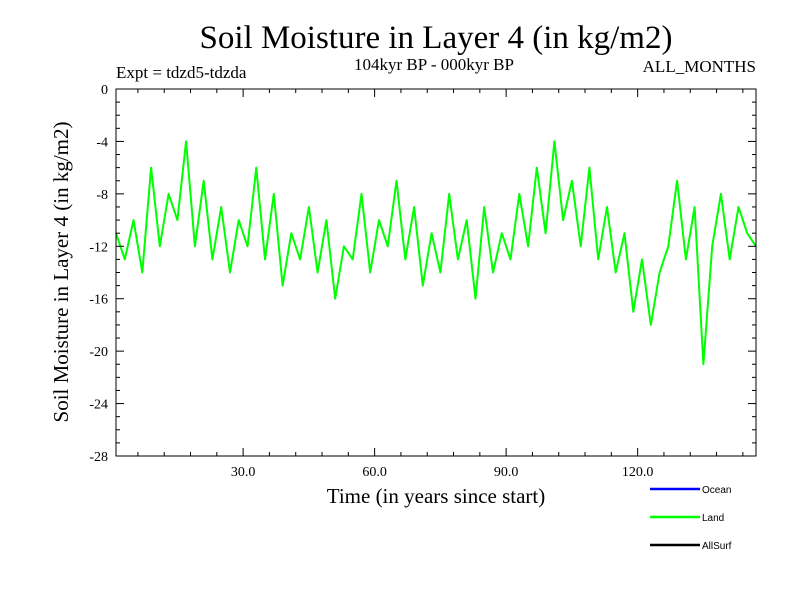 Image resolution: width=800 pixels, height=600 pixels. Describe the element at coordinates (98, 247) in the screenshot. I see `y-tick-label: -12` at that location.